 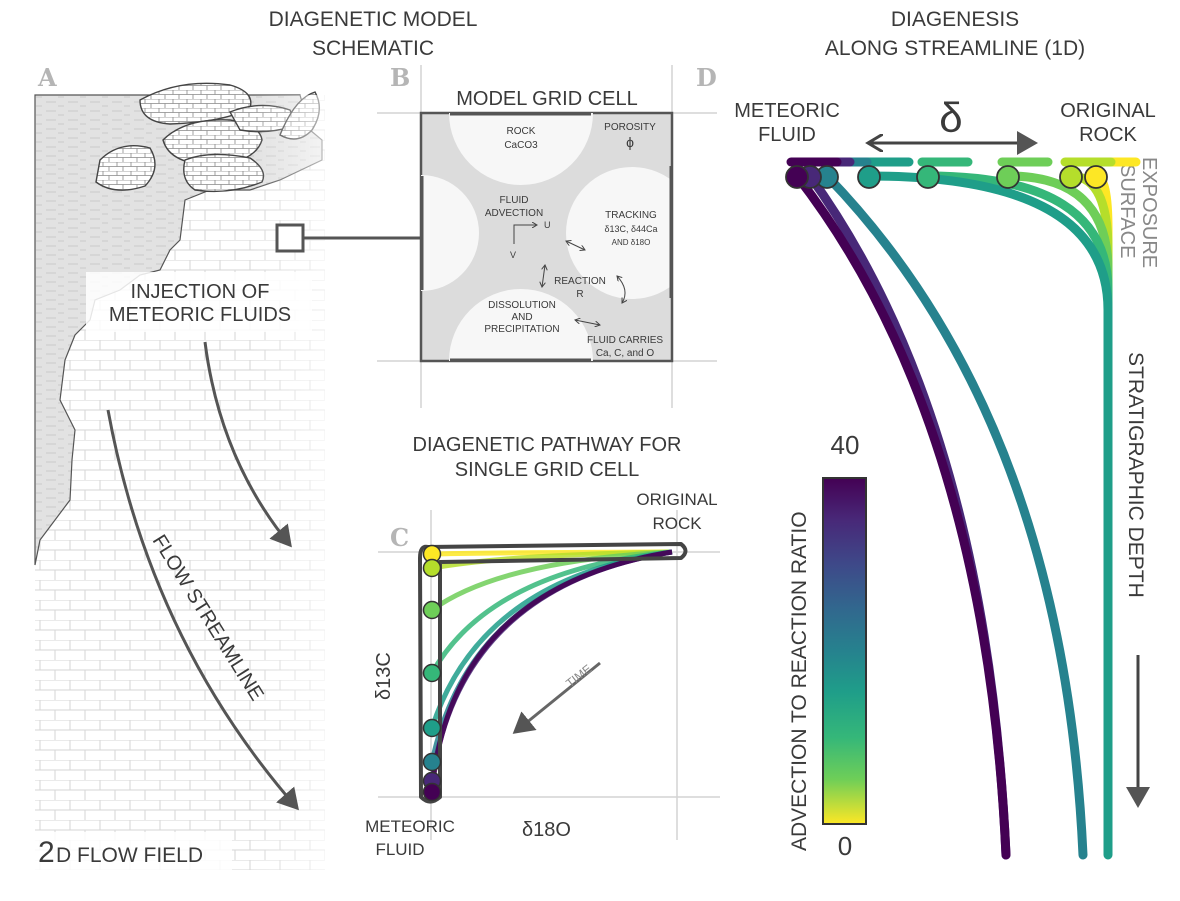 What do you see at coordinates (556, 697) in the screenshot?
I see `time-arrow` at bounding box center [556, 697].